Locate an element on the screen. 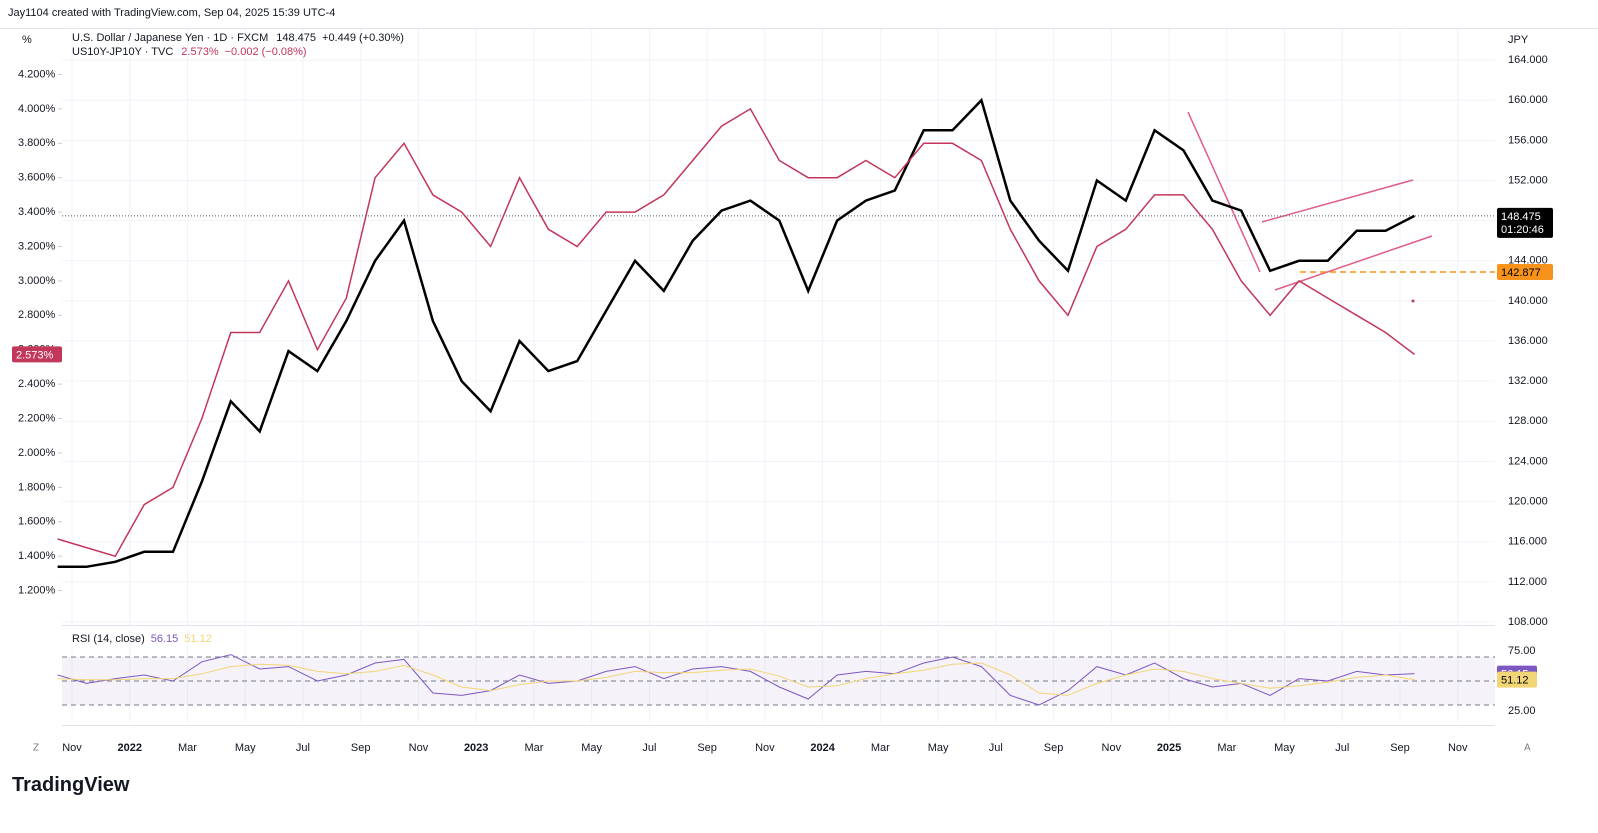 This screenshot has width=1598, height=833. y2-tick-label: 136.000 is located at coordinates (1528, 341).